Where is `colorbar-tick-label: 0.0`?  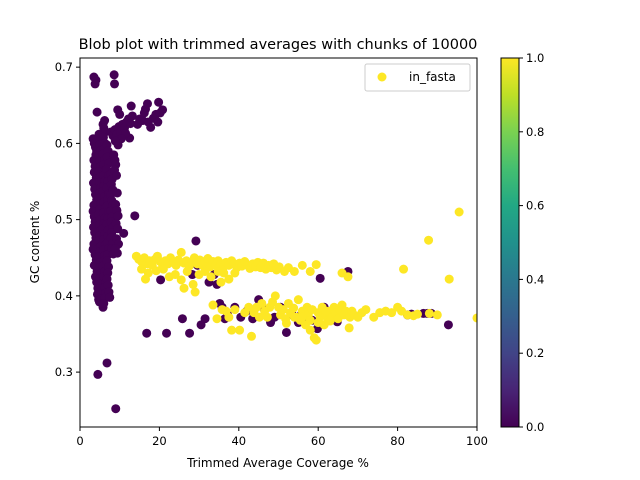
colorbar-tick-label: 0.0 is located at coordinates (535, 427).